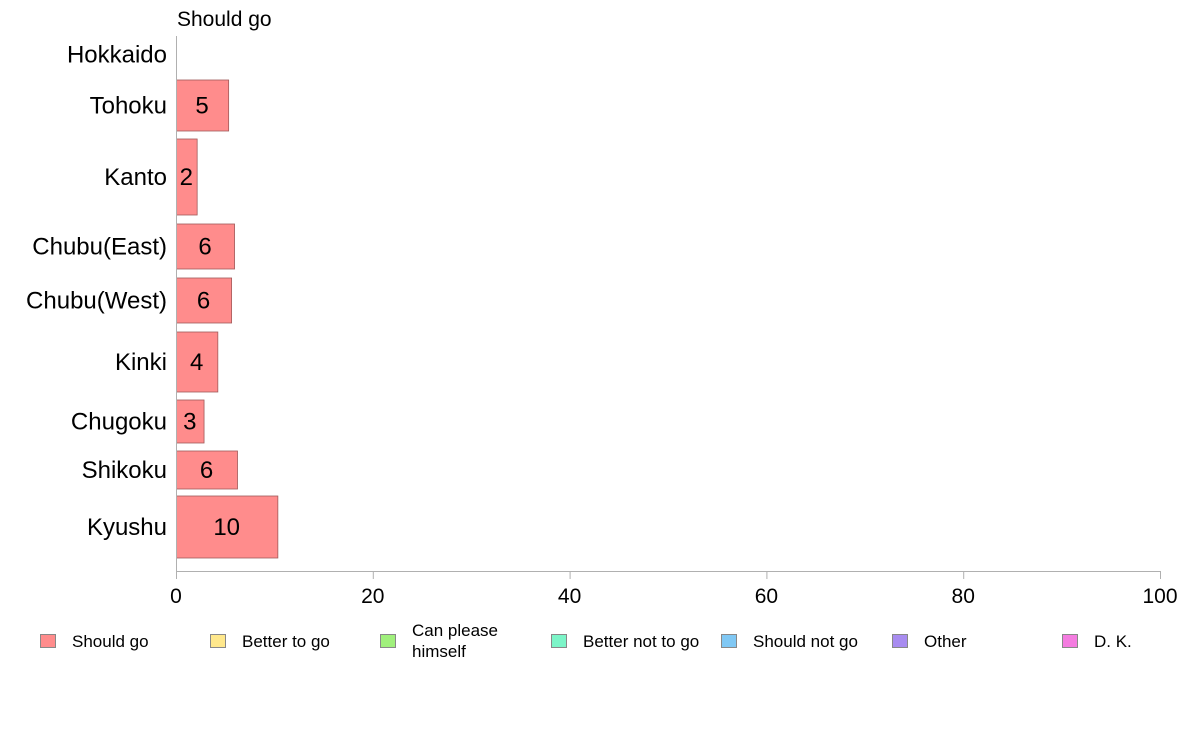 The width and height of the screenshot is (1188, 736). Describe the element at coordinates (124, 470) in the screenshot. I see `category-label: Shikoku` at that location.